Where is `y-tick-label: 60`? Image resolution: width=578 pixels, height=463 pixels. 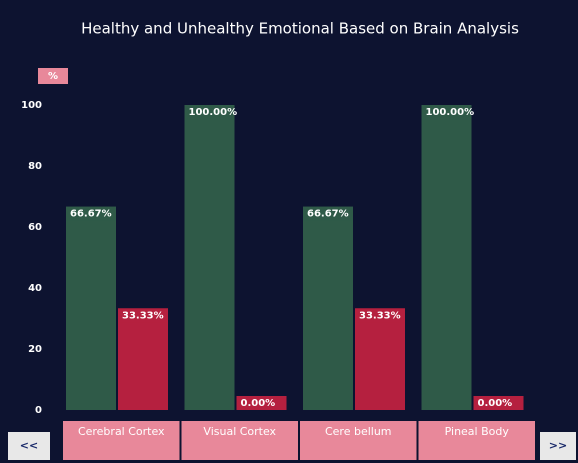 y-tick-label: 60 is located at coordinates (35, 227).